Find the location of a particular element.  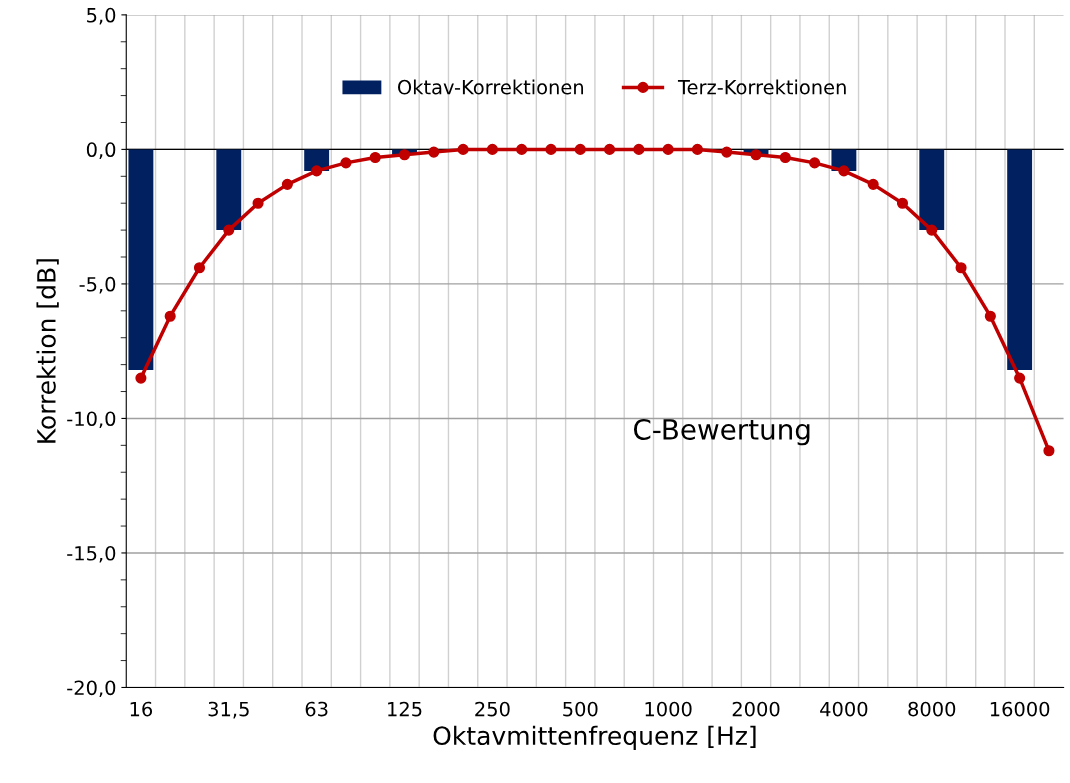

x-tick-label: 2000 is located at coordinates (756, 709).